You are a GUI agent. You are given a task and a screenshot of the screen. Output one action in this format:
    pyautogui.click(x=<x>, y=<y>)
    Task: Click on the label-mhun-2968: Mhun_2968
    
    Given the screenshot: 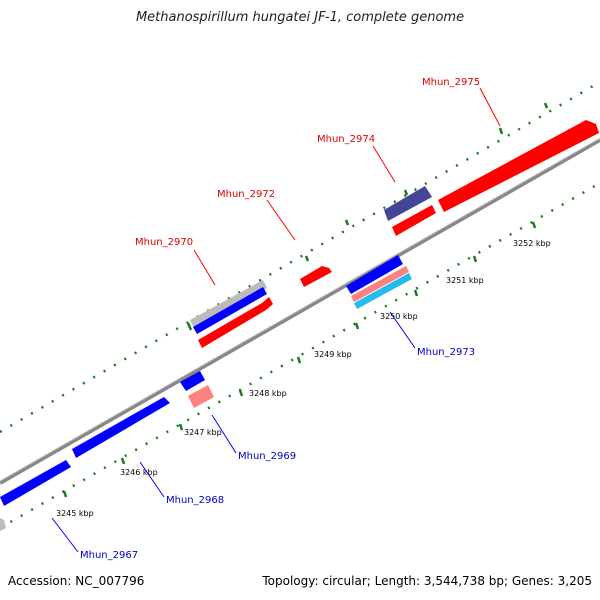 What is the action you would take?
    pyautogui.click(x=195, y=500)
    